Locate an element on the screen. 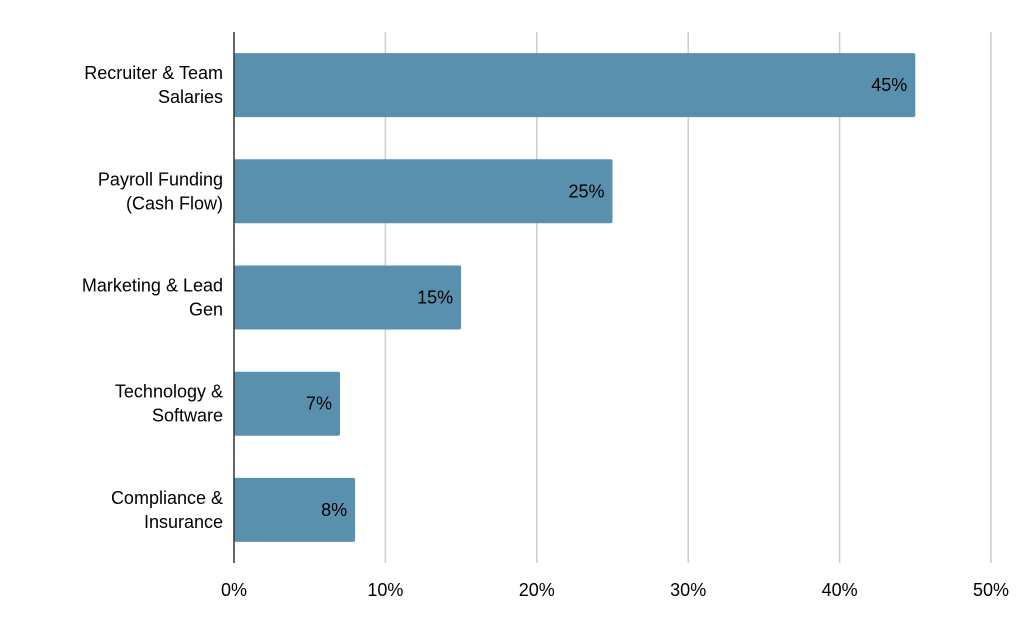 The width and height of the screenshot is (1024, 633). category-label-line: Insurance is located at coordinates (183, 522).